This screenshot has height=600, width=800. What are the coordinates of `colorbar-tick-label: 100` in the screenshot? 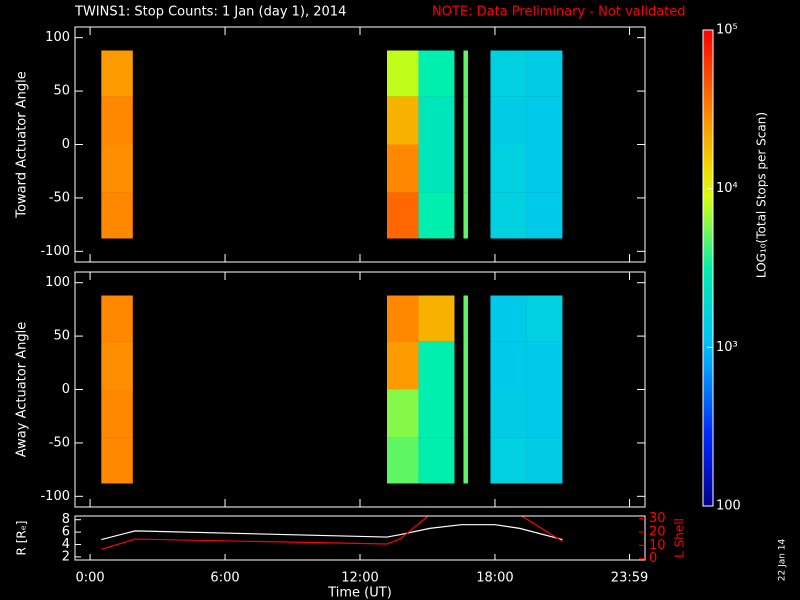 It's located at (728, 506).